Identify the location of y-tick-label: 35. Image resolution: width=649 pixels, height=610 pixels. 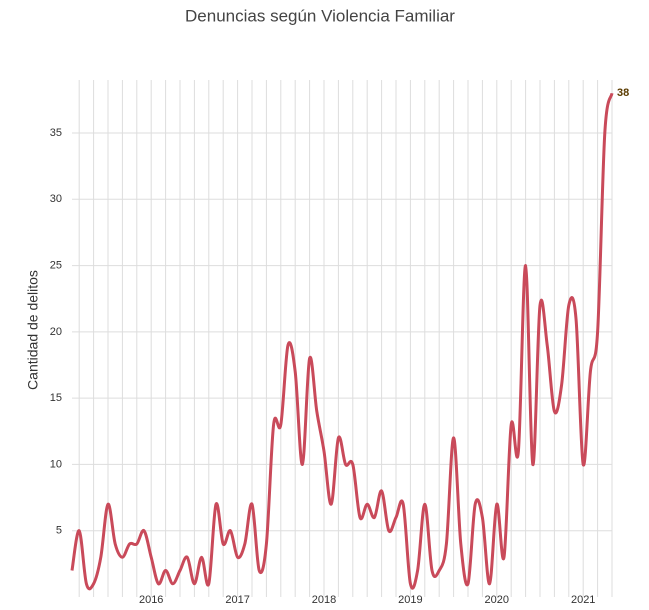
(56, 133).